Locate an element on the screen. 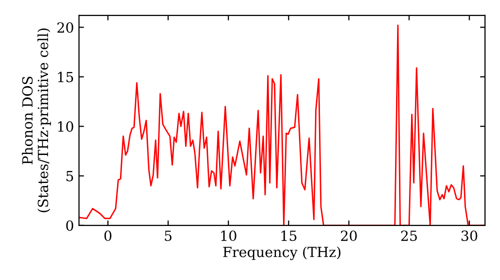 The height and width of the screenshot is (280, 500). x-tick-label: 20 is located at coordinates (348, 236).